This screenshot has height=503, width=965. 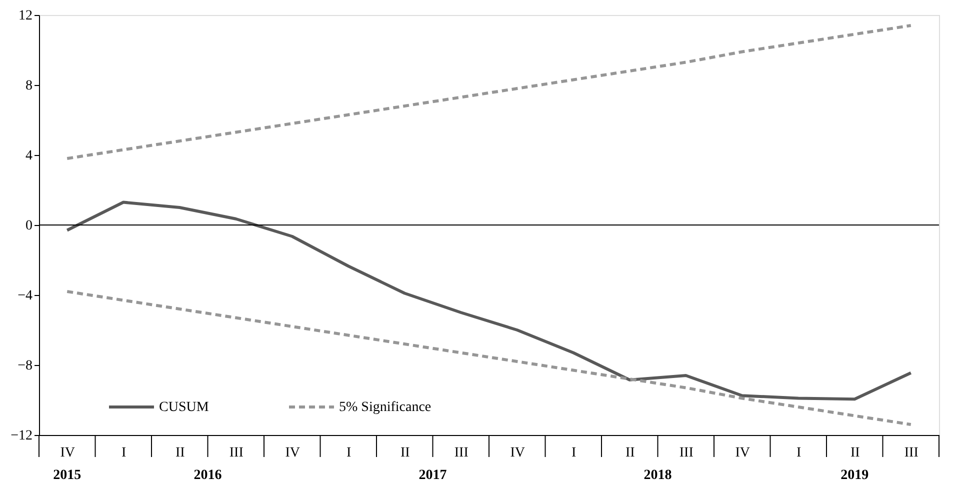 What do you see at coordinates (21, 436) in the screenshot?
I see `y-tick-label: −12` at bounding box center [21, 436].